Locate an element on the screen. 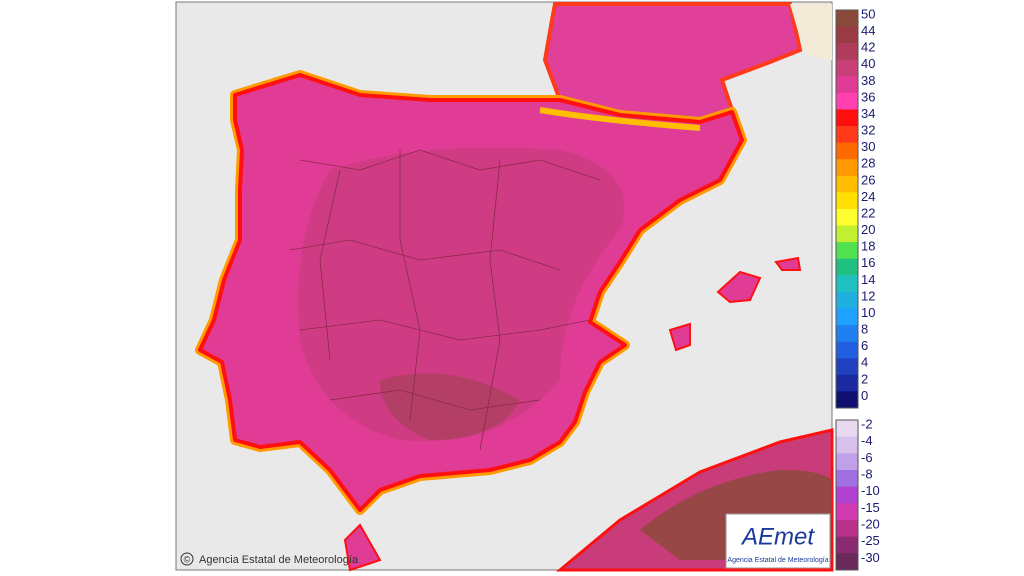 This screenshot has height=576, width=1024. ibiza is located at coordinates (679, 337).